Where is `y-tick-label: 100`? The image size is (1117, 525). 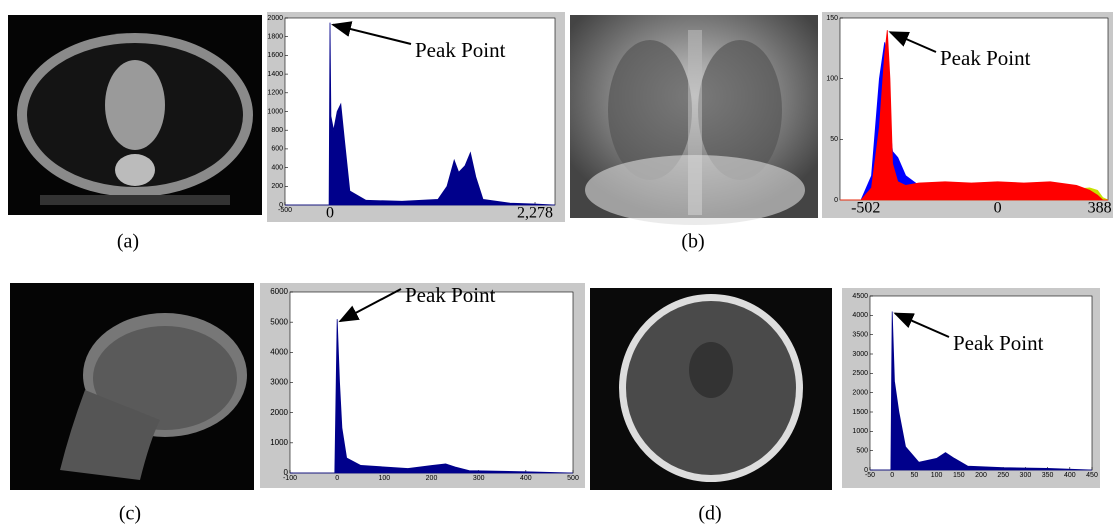
y-tick-label: 100 is located at coordinates (832, 79).